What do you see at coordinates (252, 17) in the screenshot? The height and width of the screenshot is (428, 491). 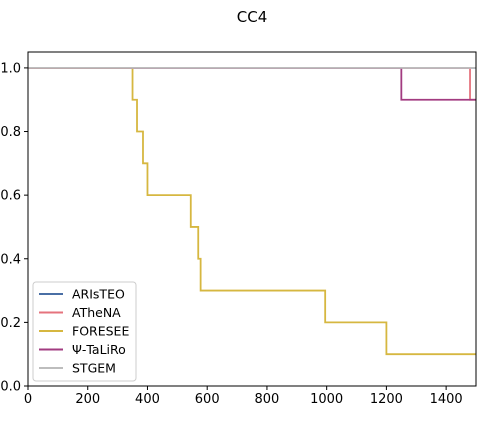 I see `chart-title: CC4` at bounding box center [252, 17].